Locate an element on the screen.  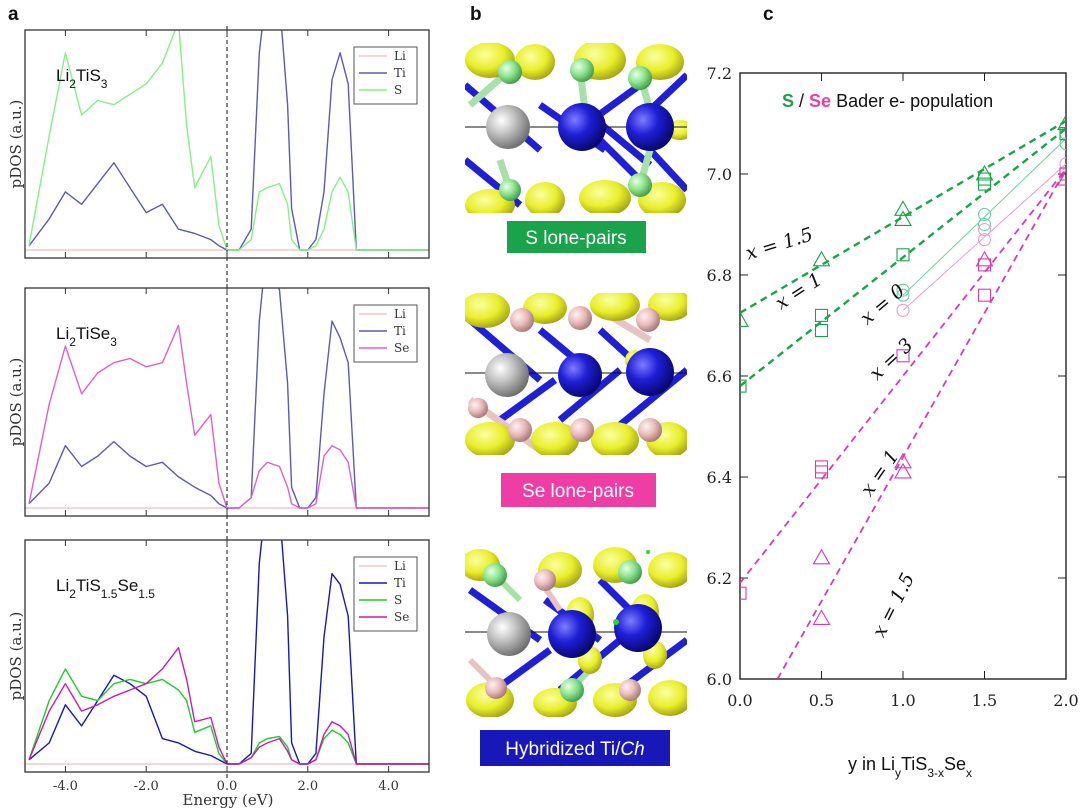
bader-xlabel-pre: y in Li is located at coordinates (871, 764).